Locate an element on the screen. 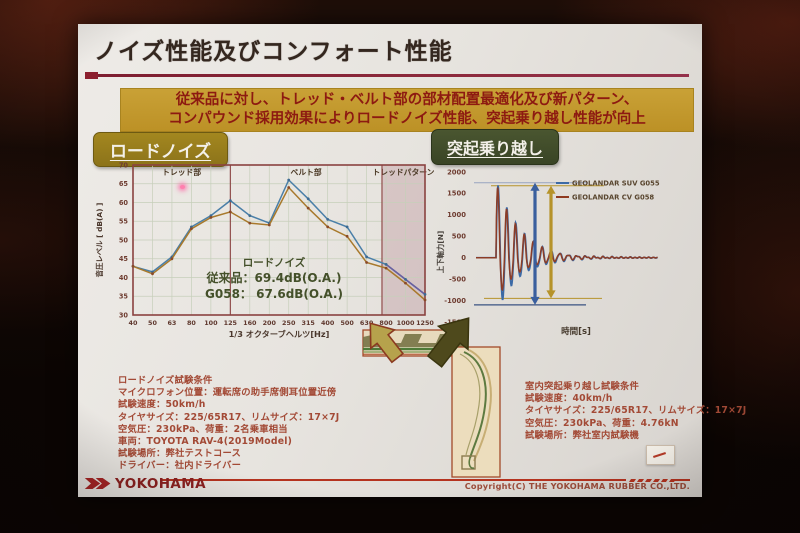 Image resolution: width=800 pixels, height=533 pixels. svg-text: 100 is located at coordinates (211, 323).